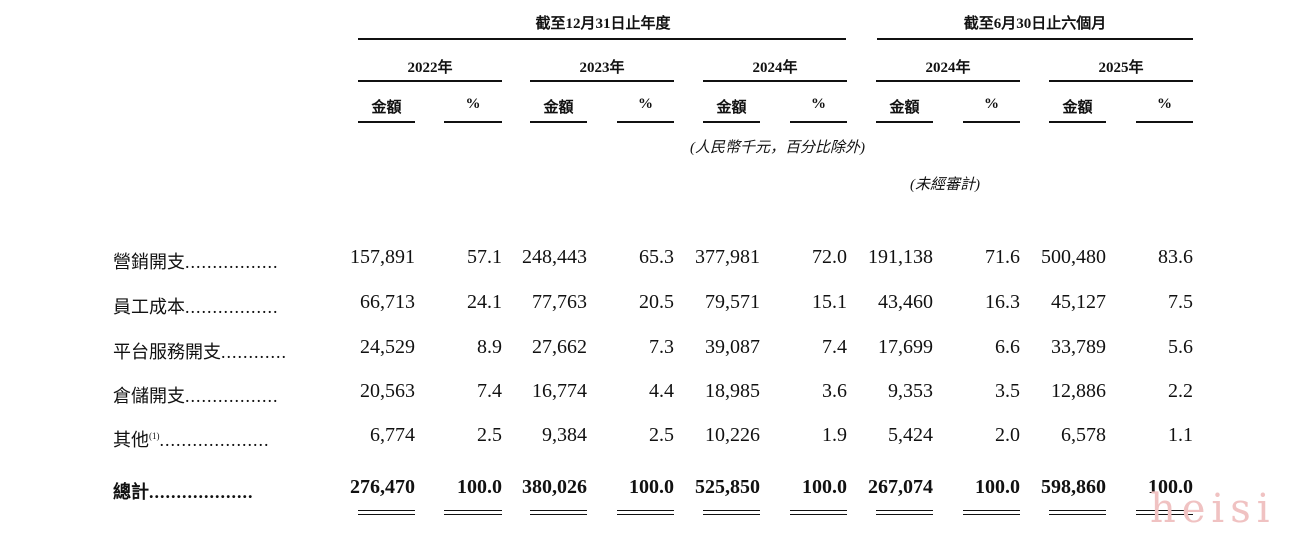 Image resolution: width=1297 pixels, height=538 pixels. What do you see at coordinates (1180, 435) in the screenshot?
I see `percent-cell: 1.1` at bounding box center [1180, 435].